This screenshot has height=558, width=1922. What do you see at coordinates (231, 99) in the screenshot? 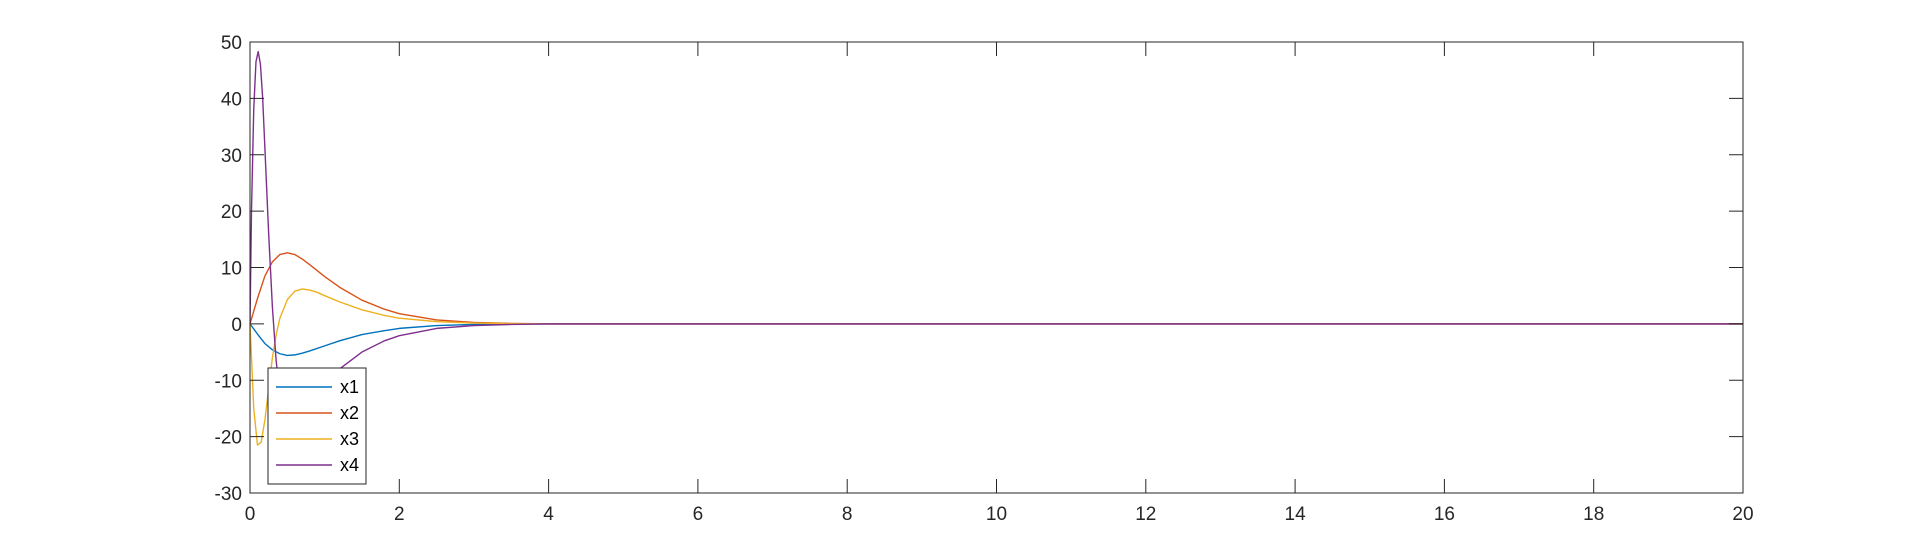
I see `y-tick-label: 40` at bounding box center [231, 99].